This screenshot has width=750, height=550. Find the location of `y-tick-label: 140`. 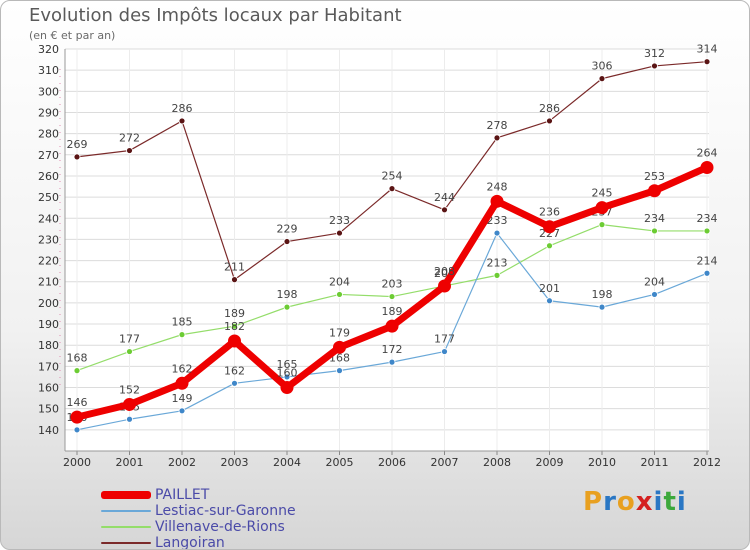

y-tick-label: 140 is located at coordinates (48, 430).